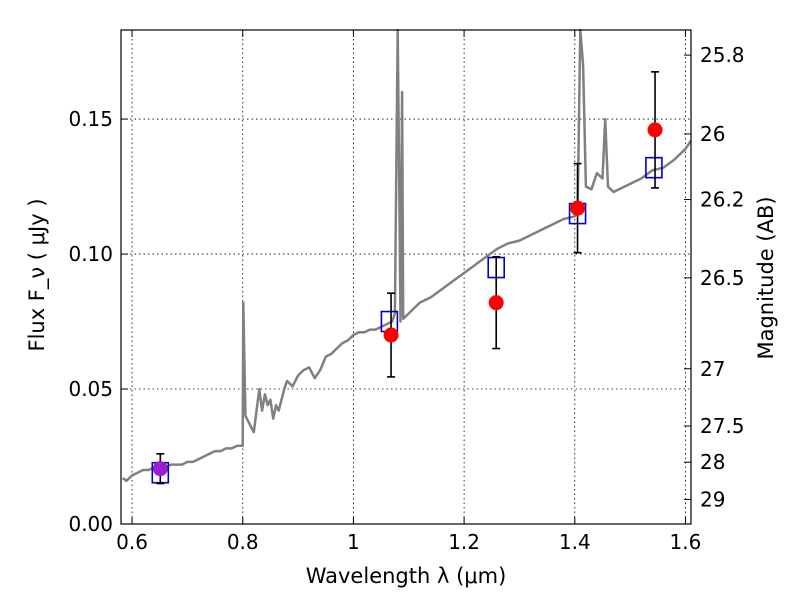  What do you see at coordinates (90, 254) in the screenshot?
I see `y-tick-label: 0.10` at bounding box center [90, 254].